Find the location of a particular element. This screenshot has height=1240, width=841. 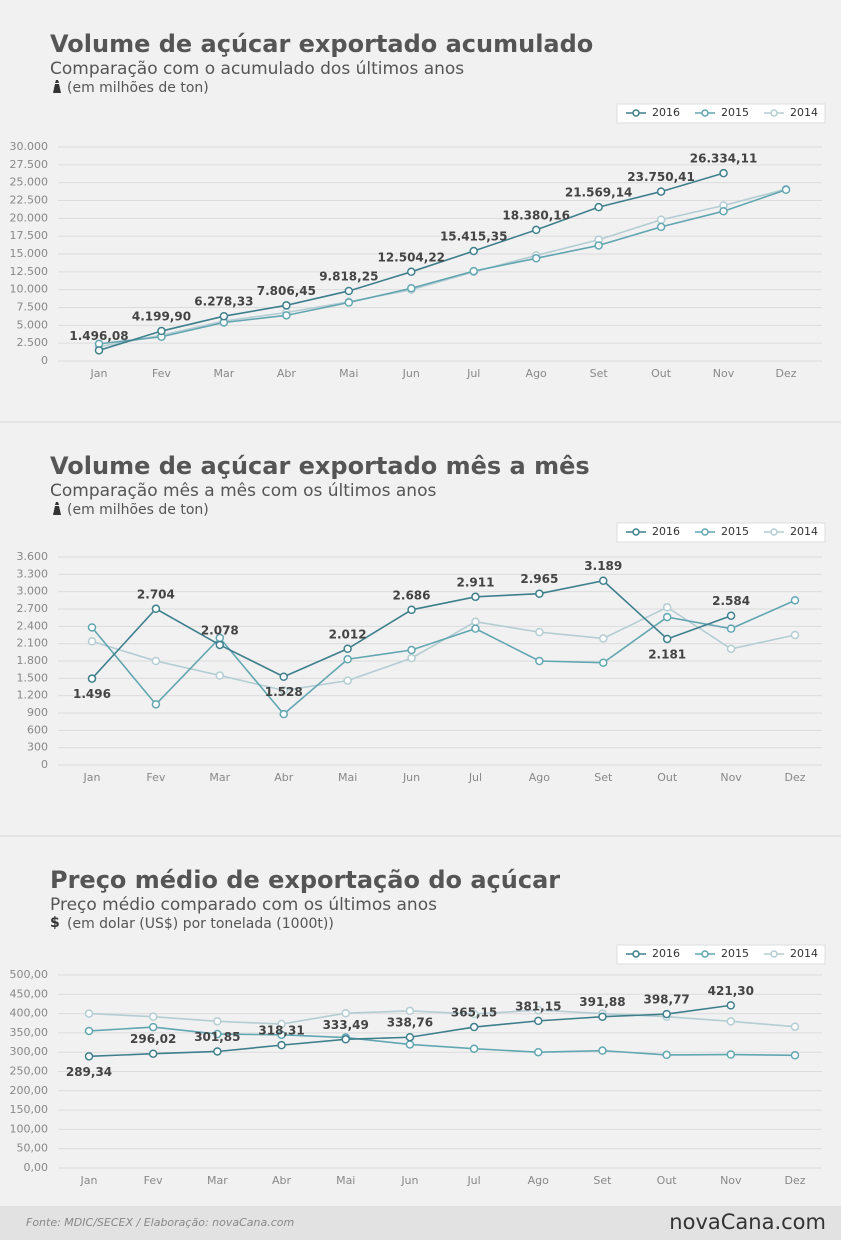

y-tick-label: 1.500 is located at coordinates (33, 677).